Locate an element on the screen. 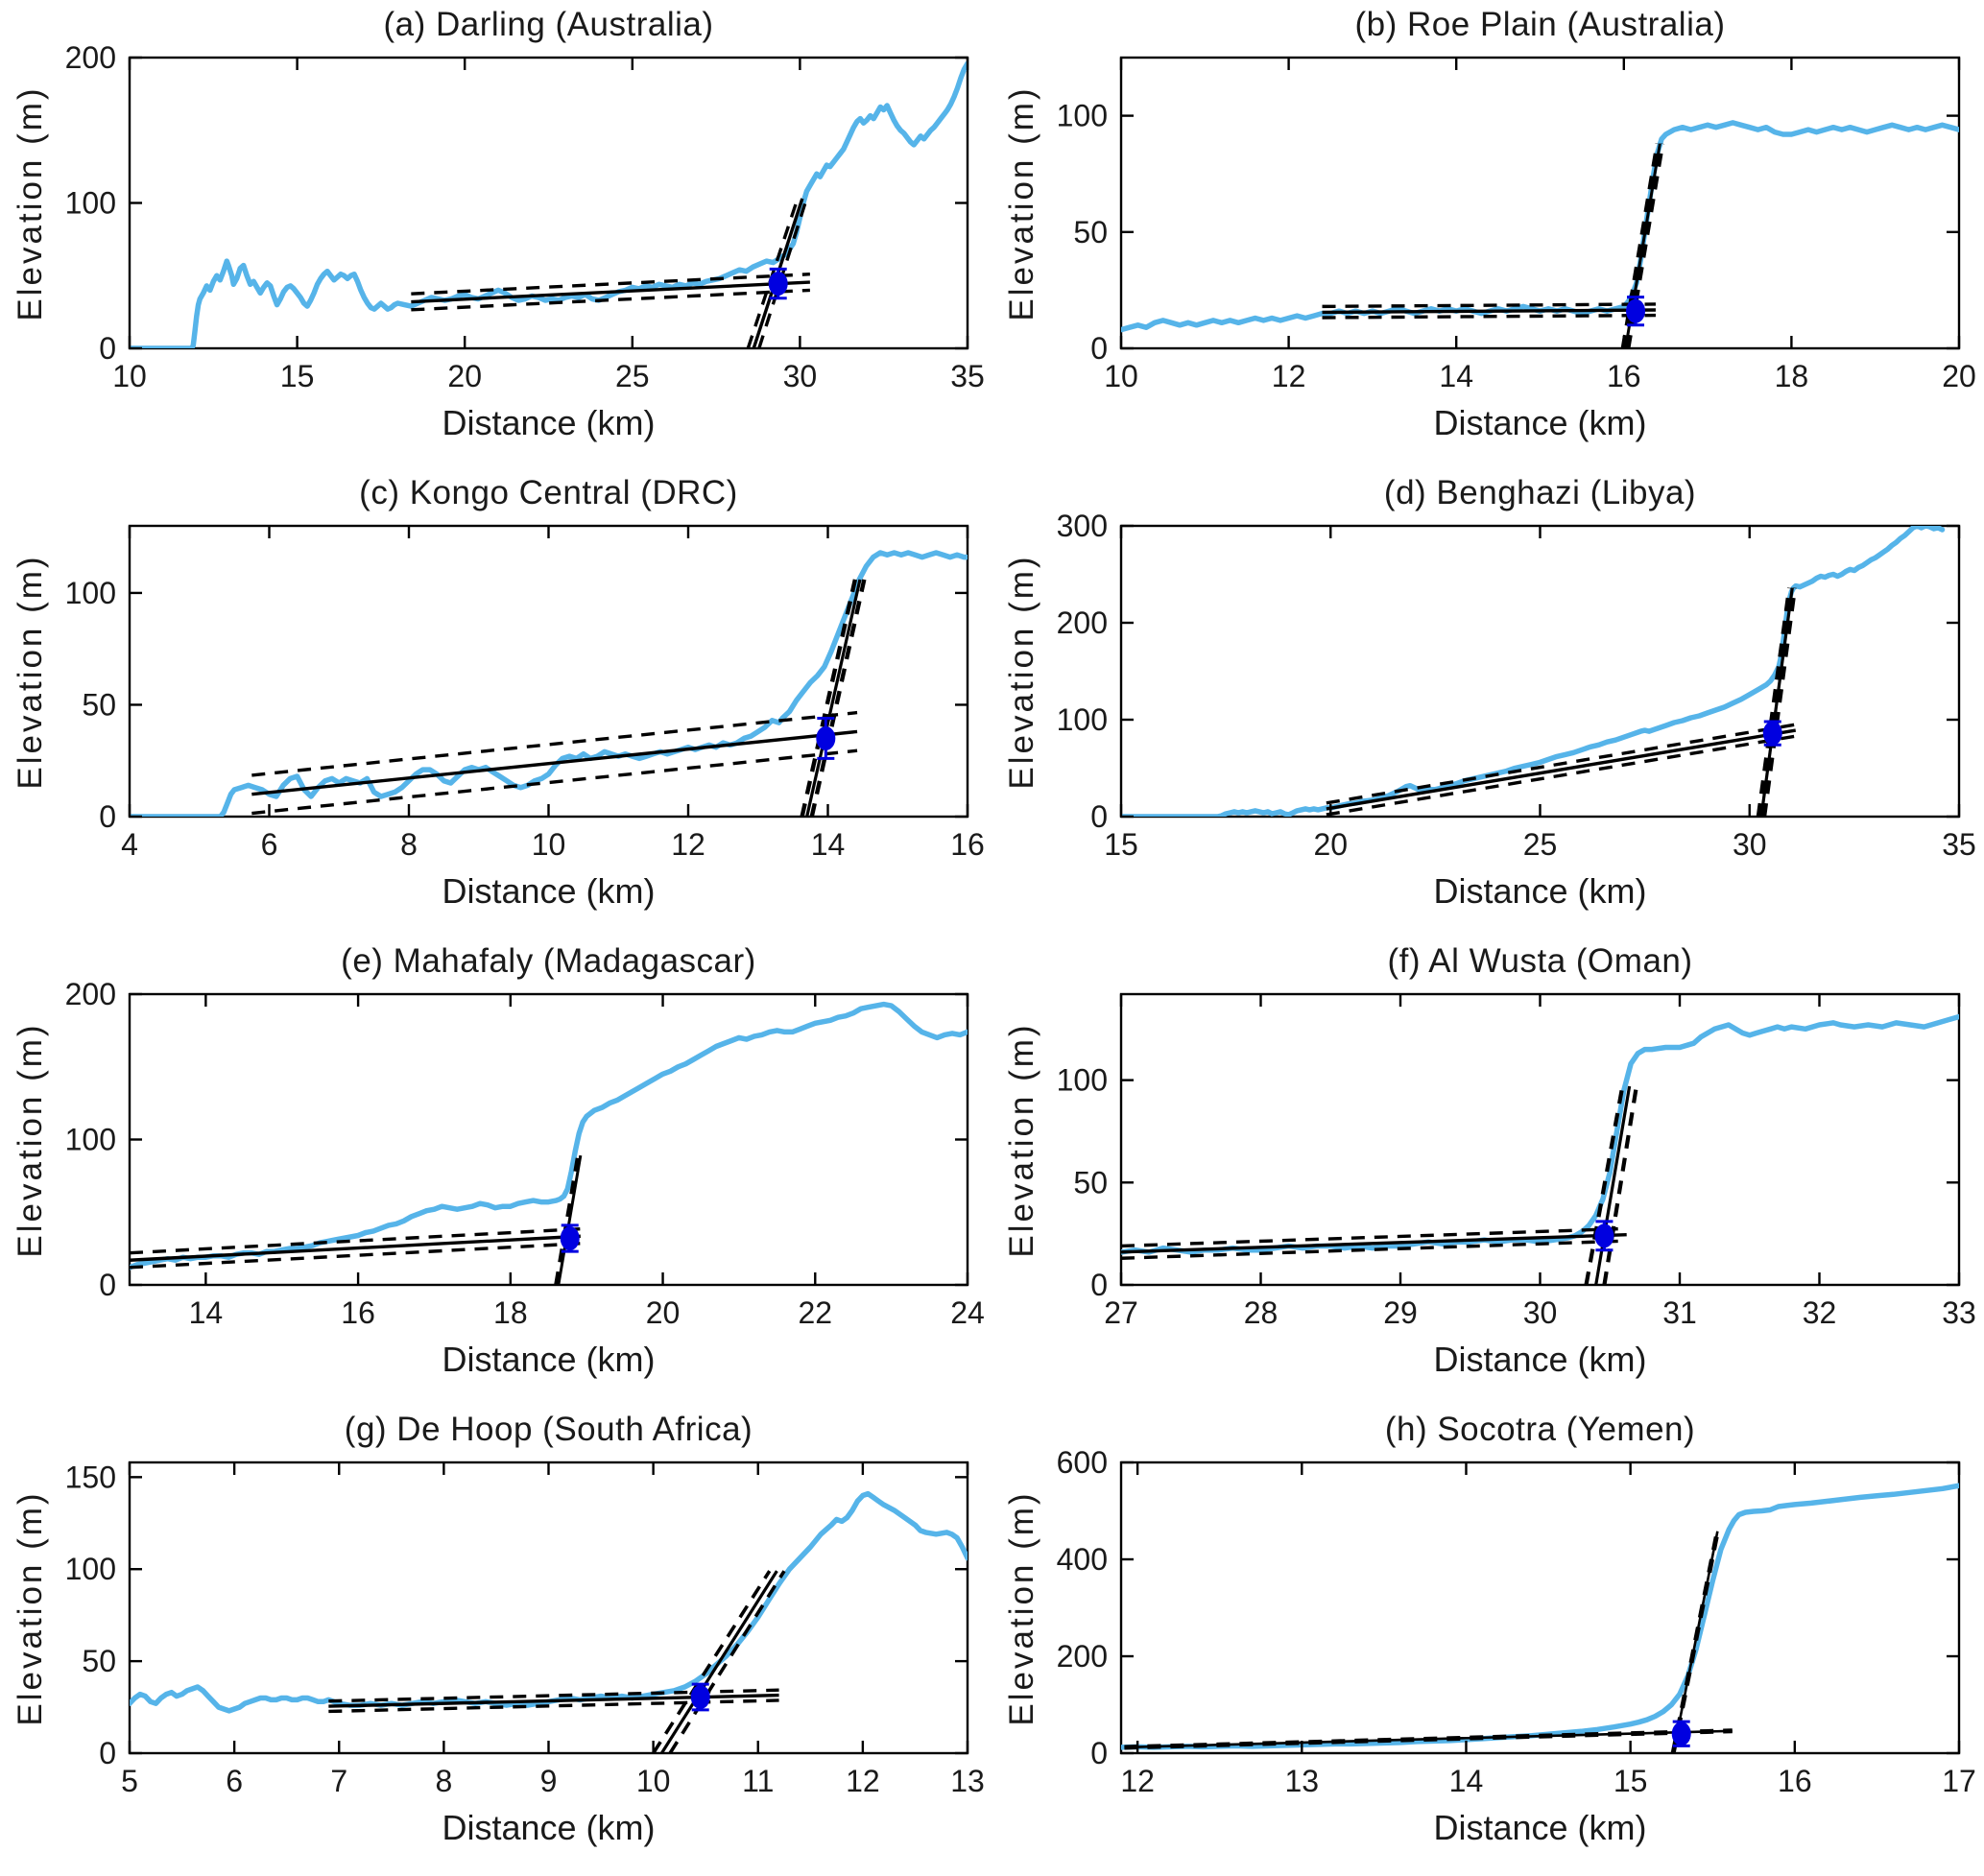 This screenshot has height=1876, width=1984. plot-area: 14 16 18 20 22 24 0 100 200 is located at coordinates (525, 1154).